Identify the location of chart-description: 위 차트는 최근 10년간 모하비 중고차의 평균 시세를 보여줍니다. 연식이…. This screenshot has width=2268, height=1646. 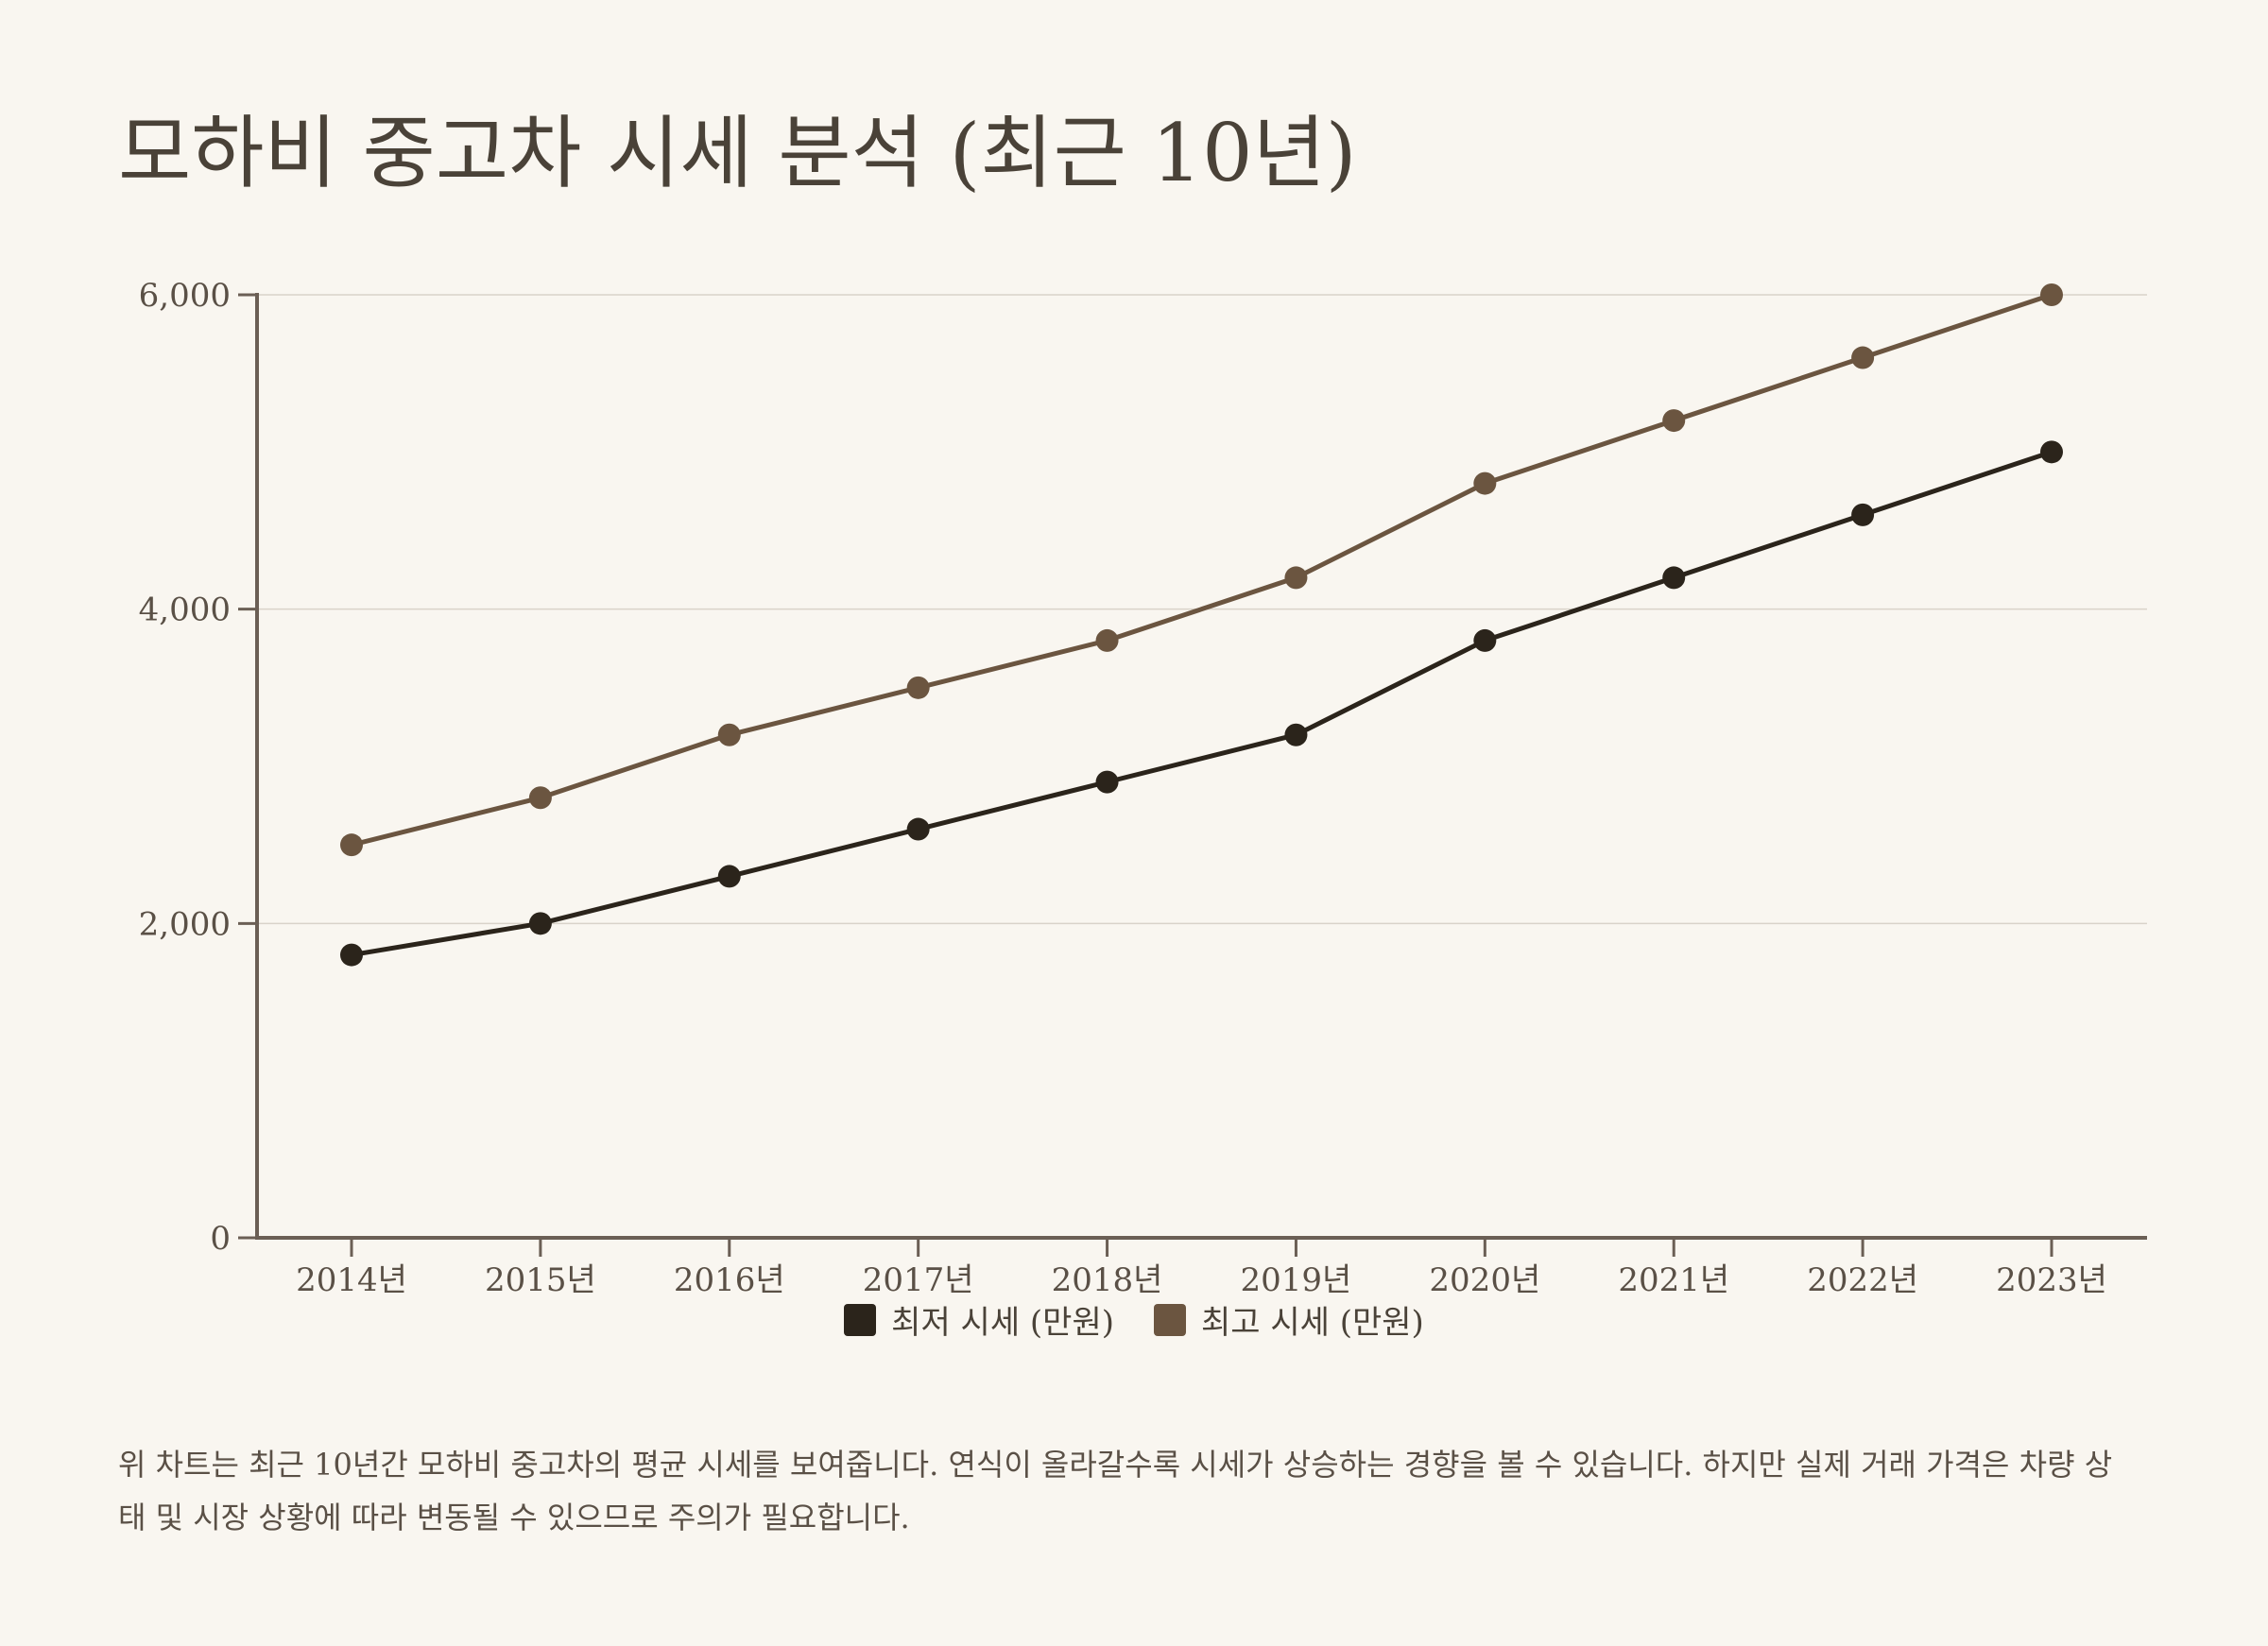
(1115, 1491).